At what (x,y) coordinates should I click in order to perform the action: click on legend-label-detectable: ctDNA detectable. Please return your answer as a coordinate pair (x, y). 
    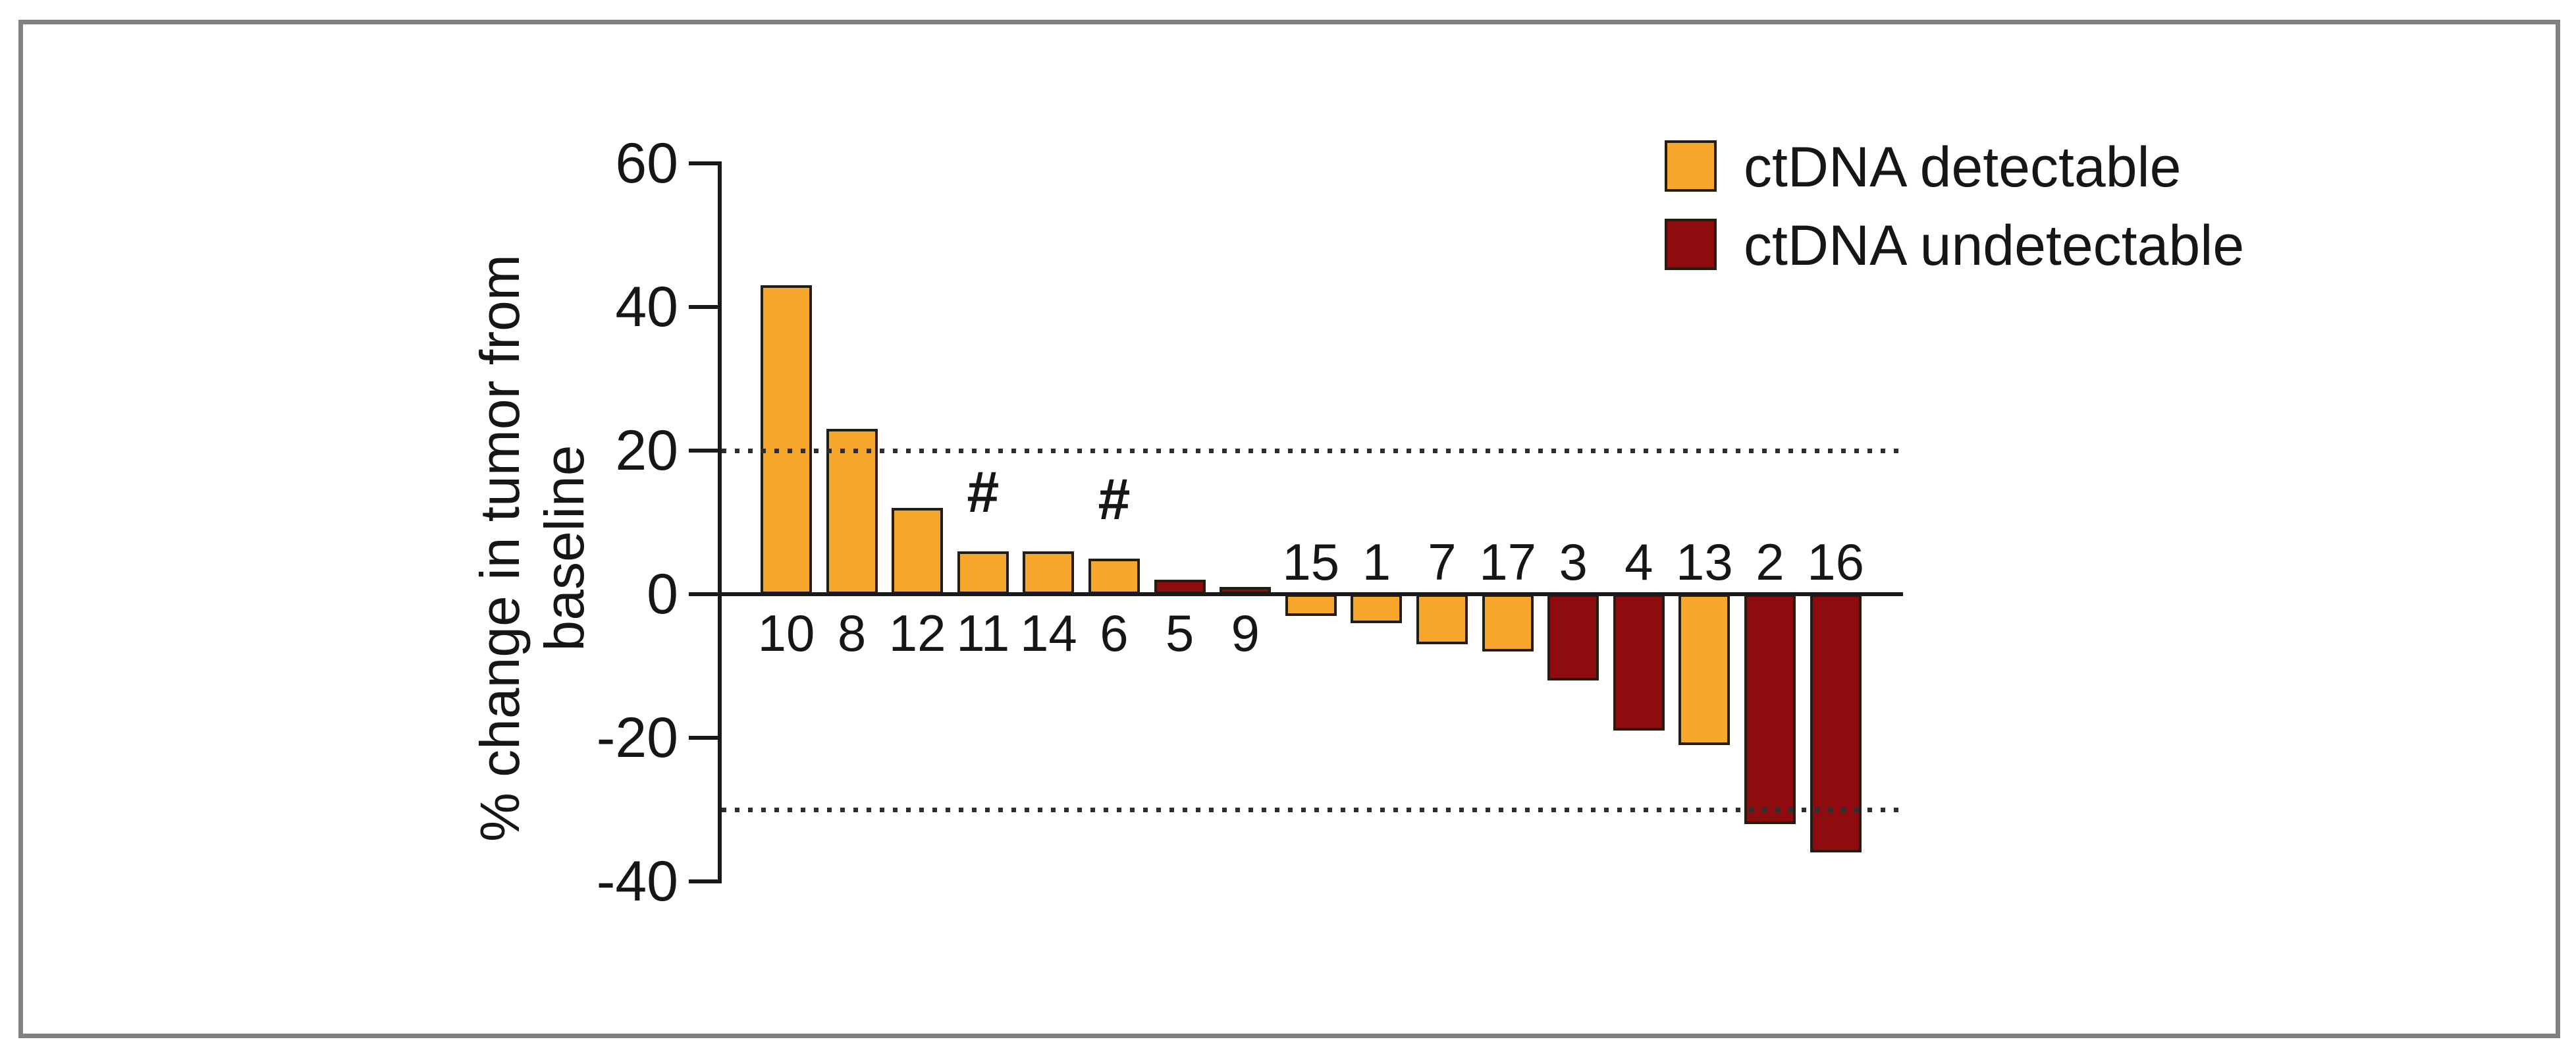
    Looking at the image, I should click on (1963, 167).